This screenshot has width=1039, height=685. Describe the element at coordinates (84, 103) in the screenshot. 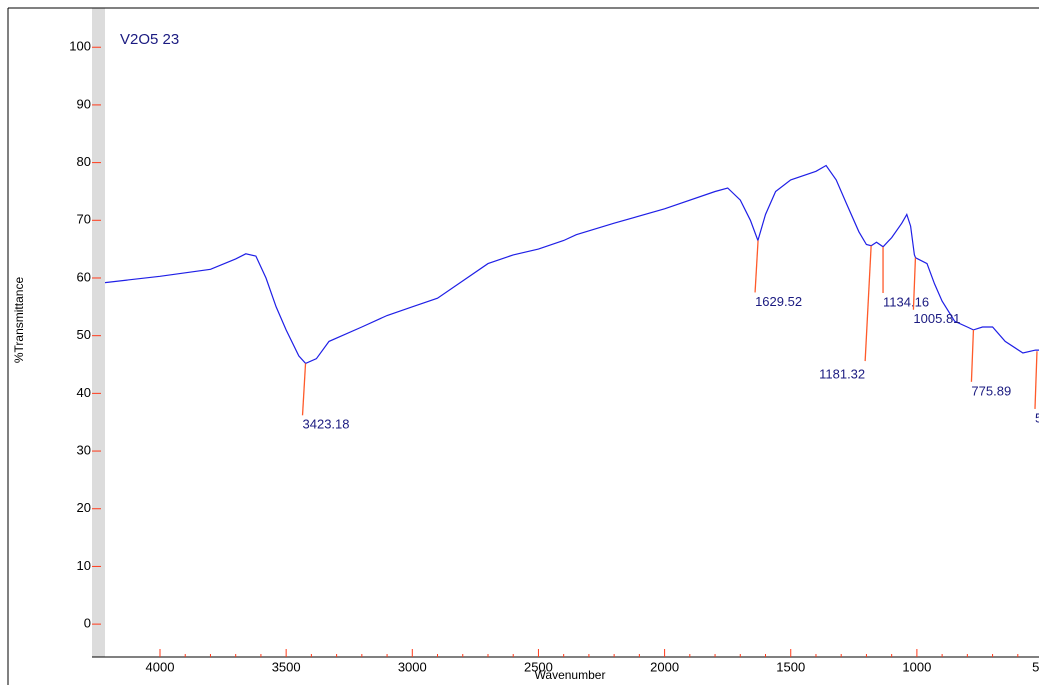

I see `y-tick-label: 90` at that location.